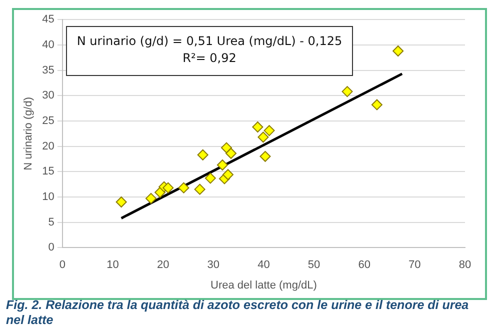  Describe the element at coordinates (263, 285) in the screenshot. I see `x-axis-title: Urea del latte (mg/dL)` at that location.